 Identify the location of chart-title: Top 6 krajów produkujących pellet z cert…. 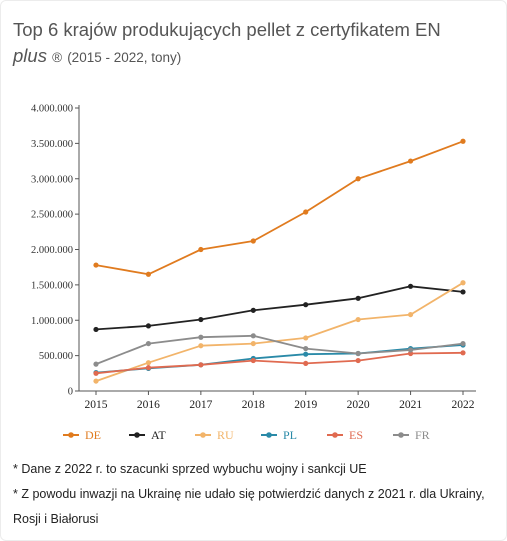
(253, 44).